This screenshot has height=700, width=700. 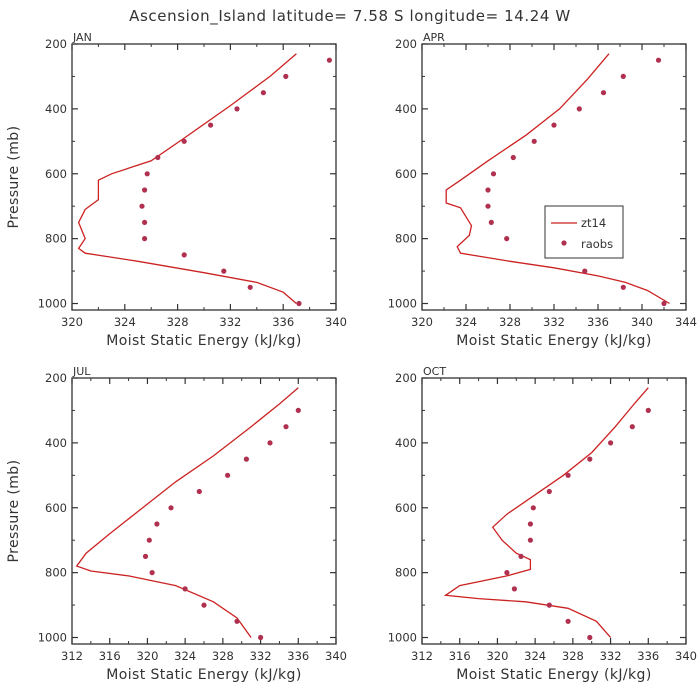 I want to click on x-tick-label-jul-316: 316, so click(x=110, y=656).